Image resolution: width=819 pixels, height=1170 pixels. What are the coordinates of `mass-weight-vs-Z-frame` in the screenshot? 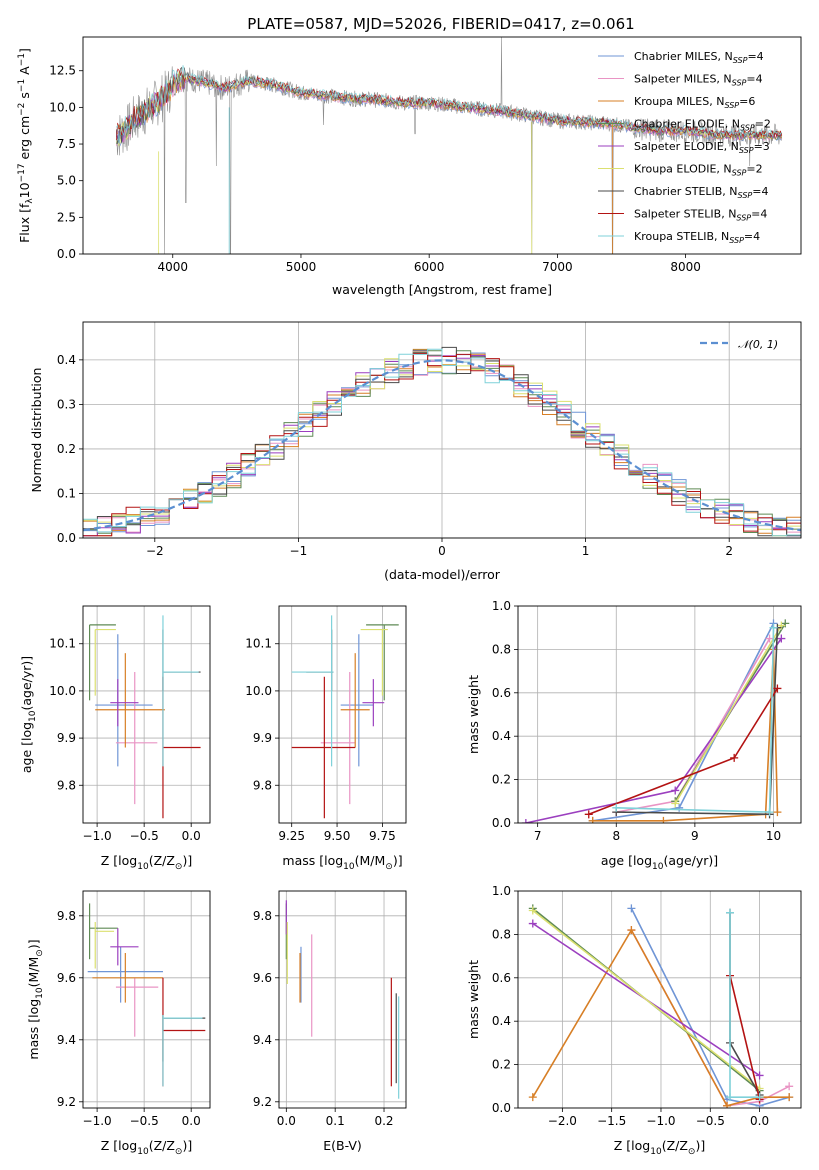 It's located at (659, 999).